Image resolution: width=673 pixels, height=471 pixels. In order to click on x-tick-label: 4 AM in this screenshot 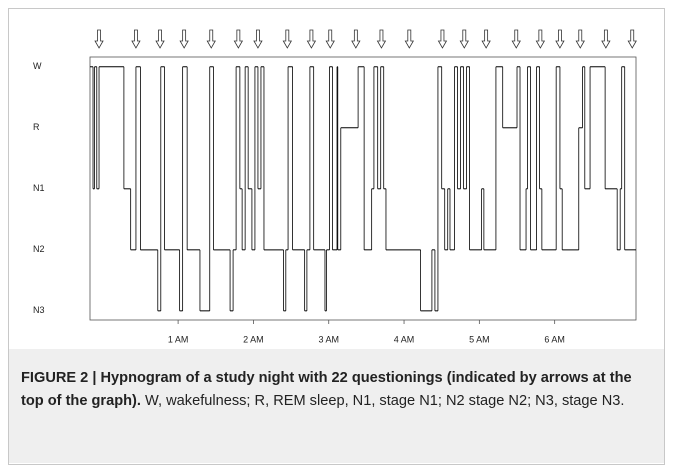, I will do `click(404, 339)`.